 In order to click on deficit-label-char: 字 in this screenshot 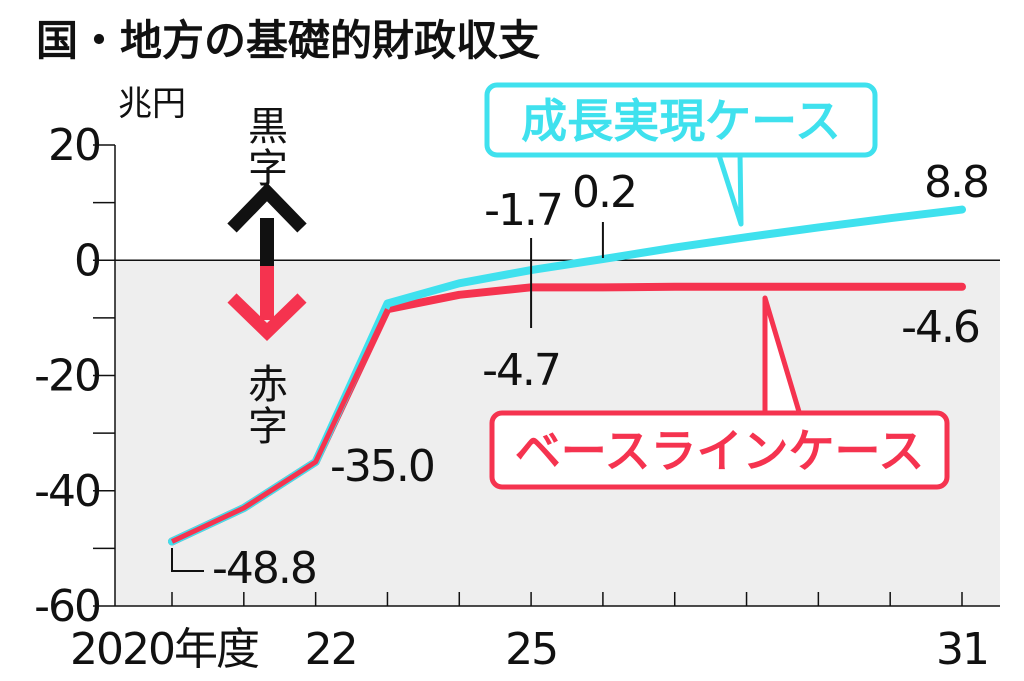, I will do `click(268, 427)`.